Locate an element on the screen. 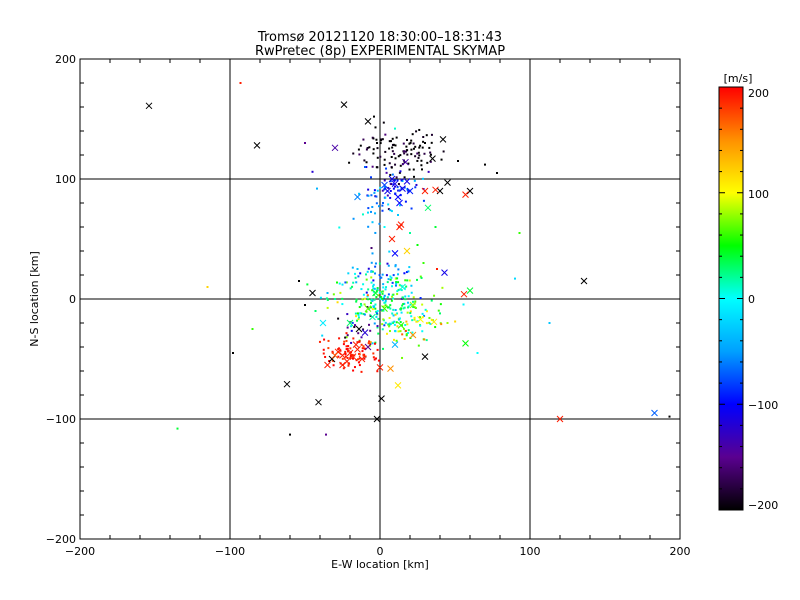 This screenshot has width=800, height=600. y-tick-label: −200 is located at coordinates (61, 539).